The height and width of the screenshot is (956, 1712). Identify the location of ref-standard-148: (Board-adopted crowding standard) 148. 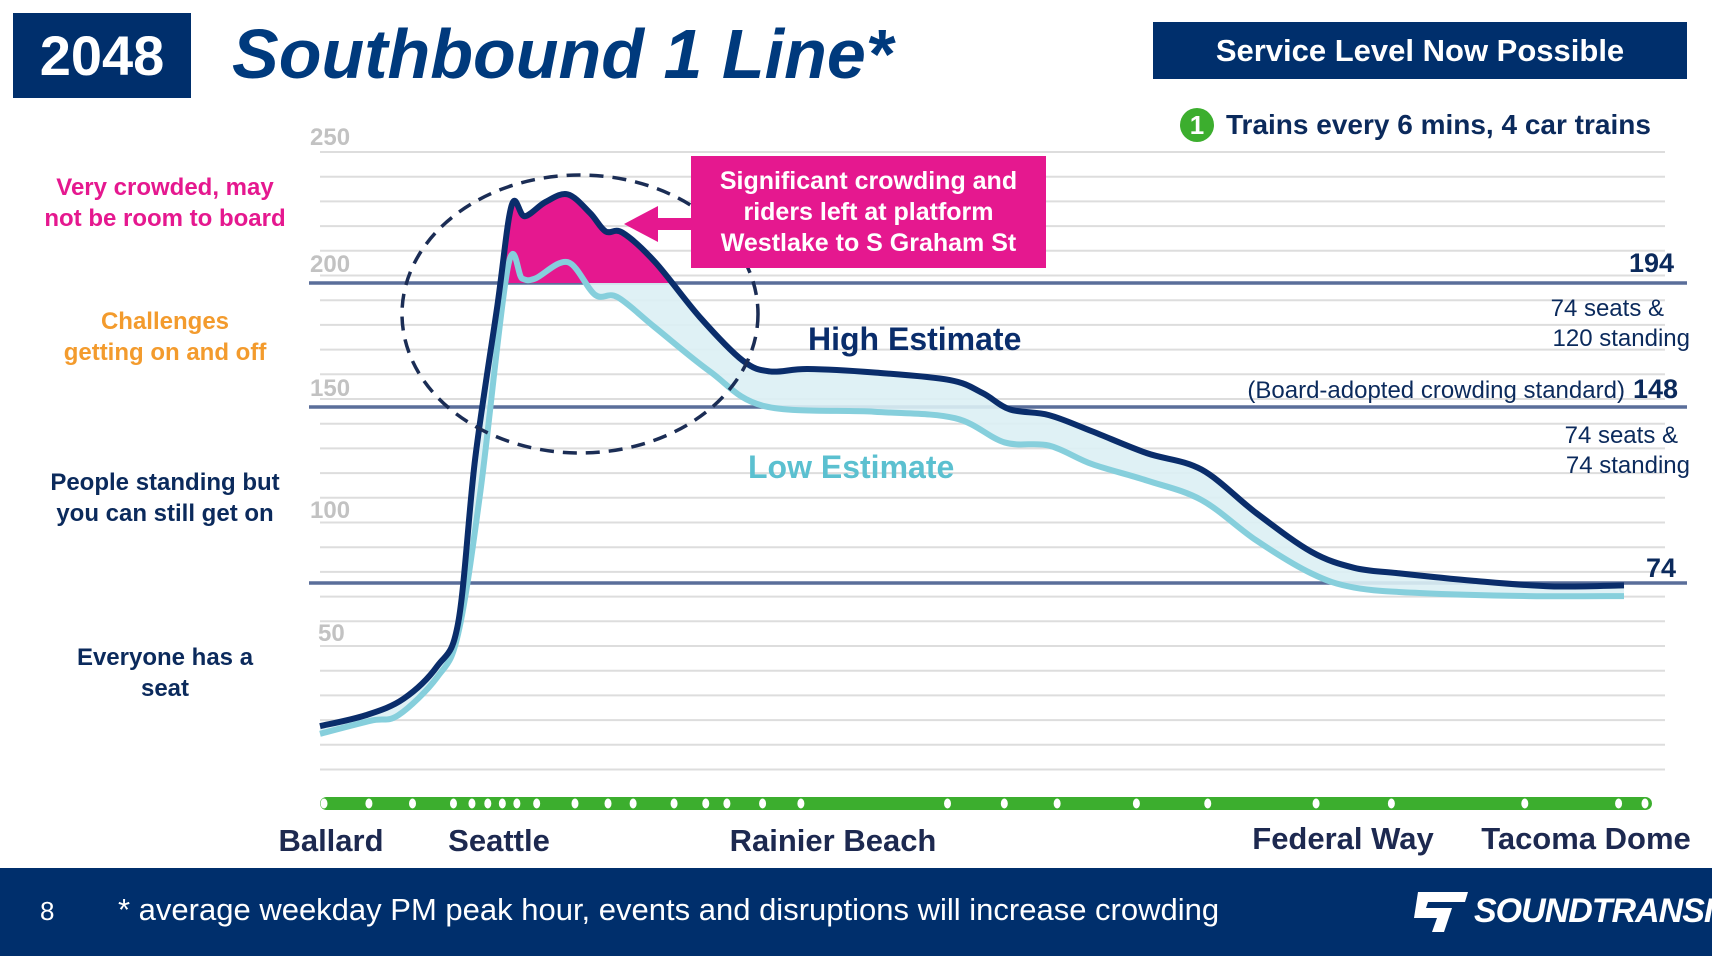
(1462, 390).